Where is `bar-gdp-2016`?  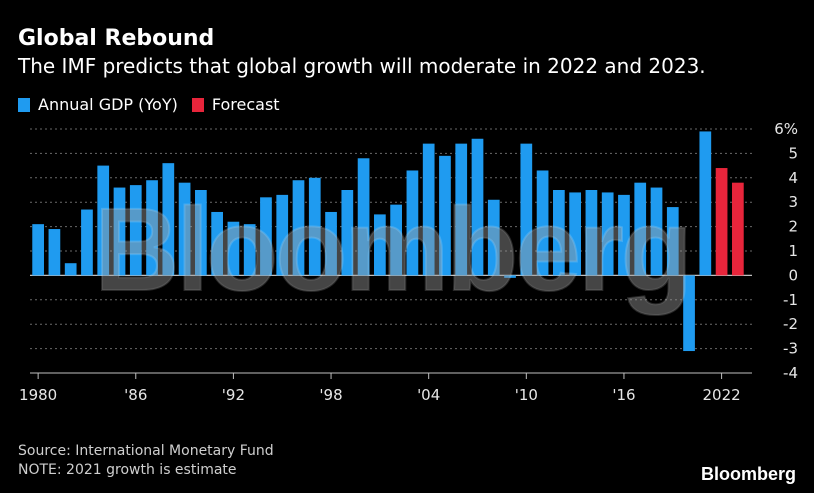 bar-gdp-2016 is located at coordinates (624, 235).